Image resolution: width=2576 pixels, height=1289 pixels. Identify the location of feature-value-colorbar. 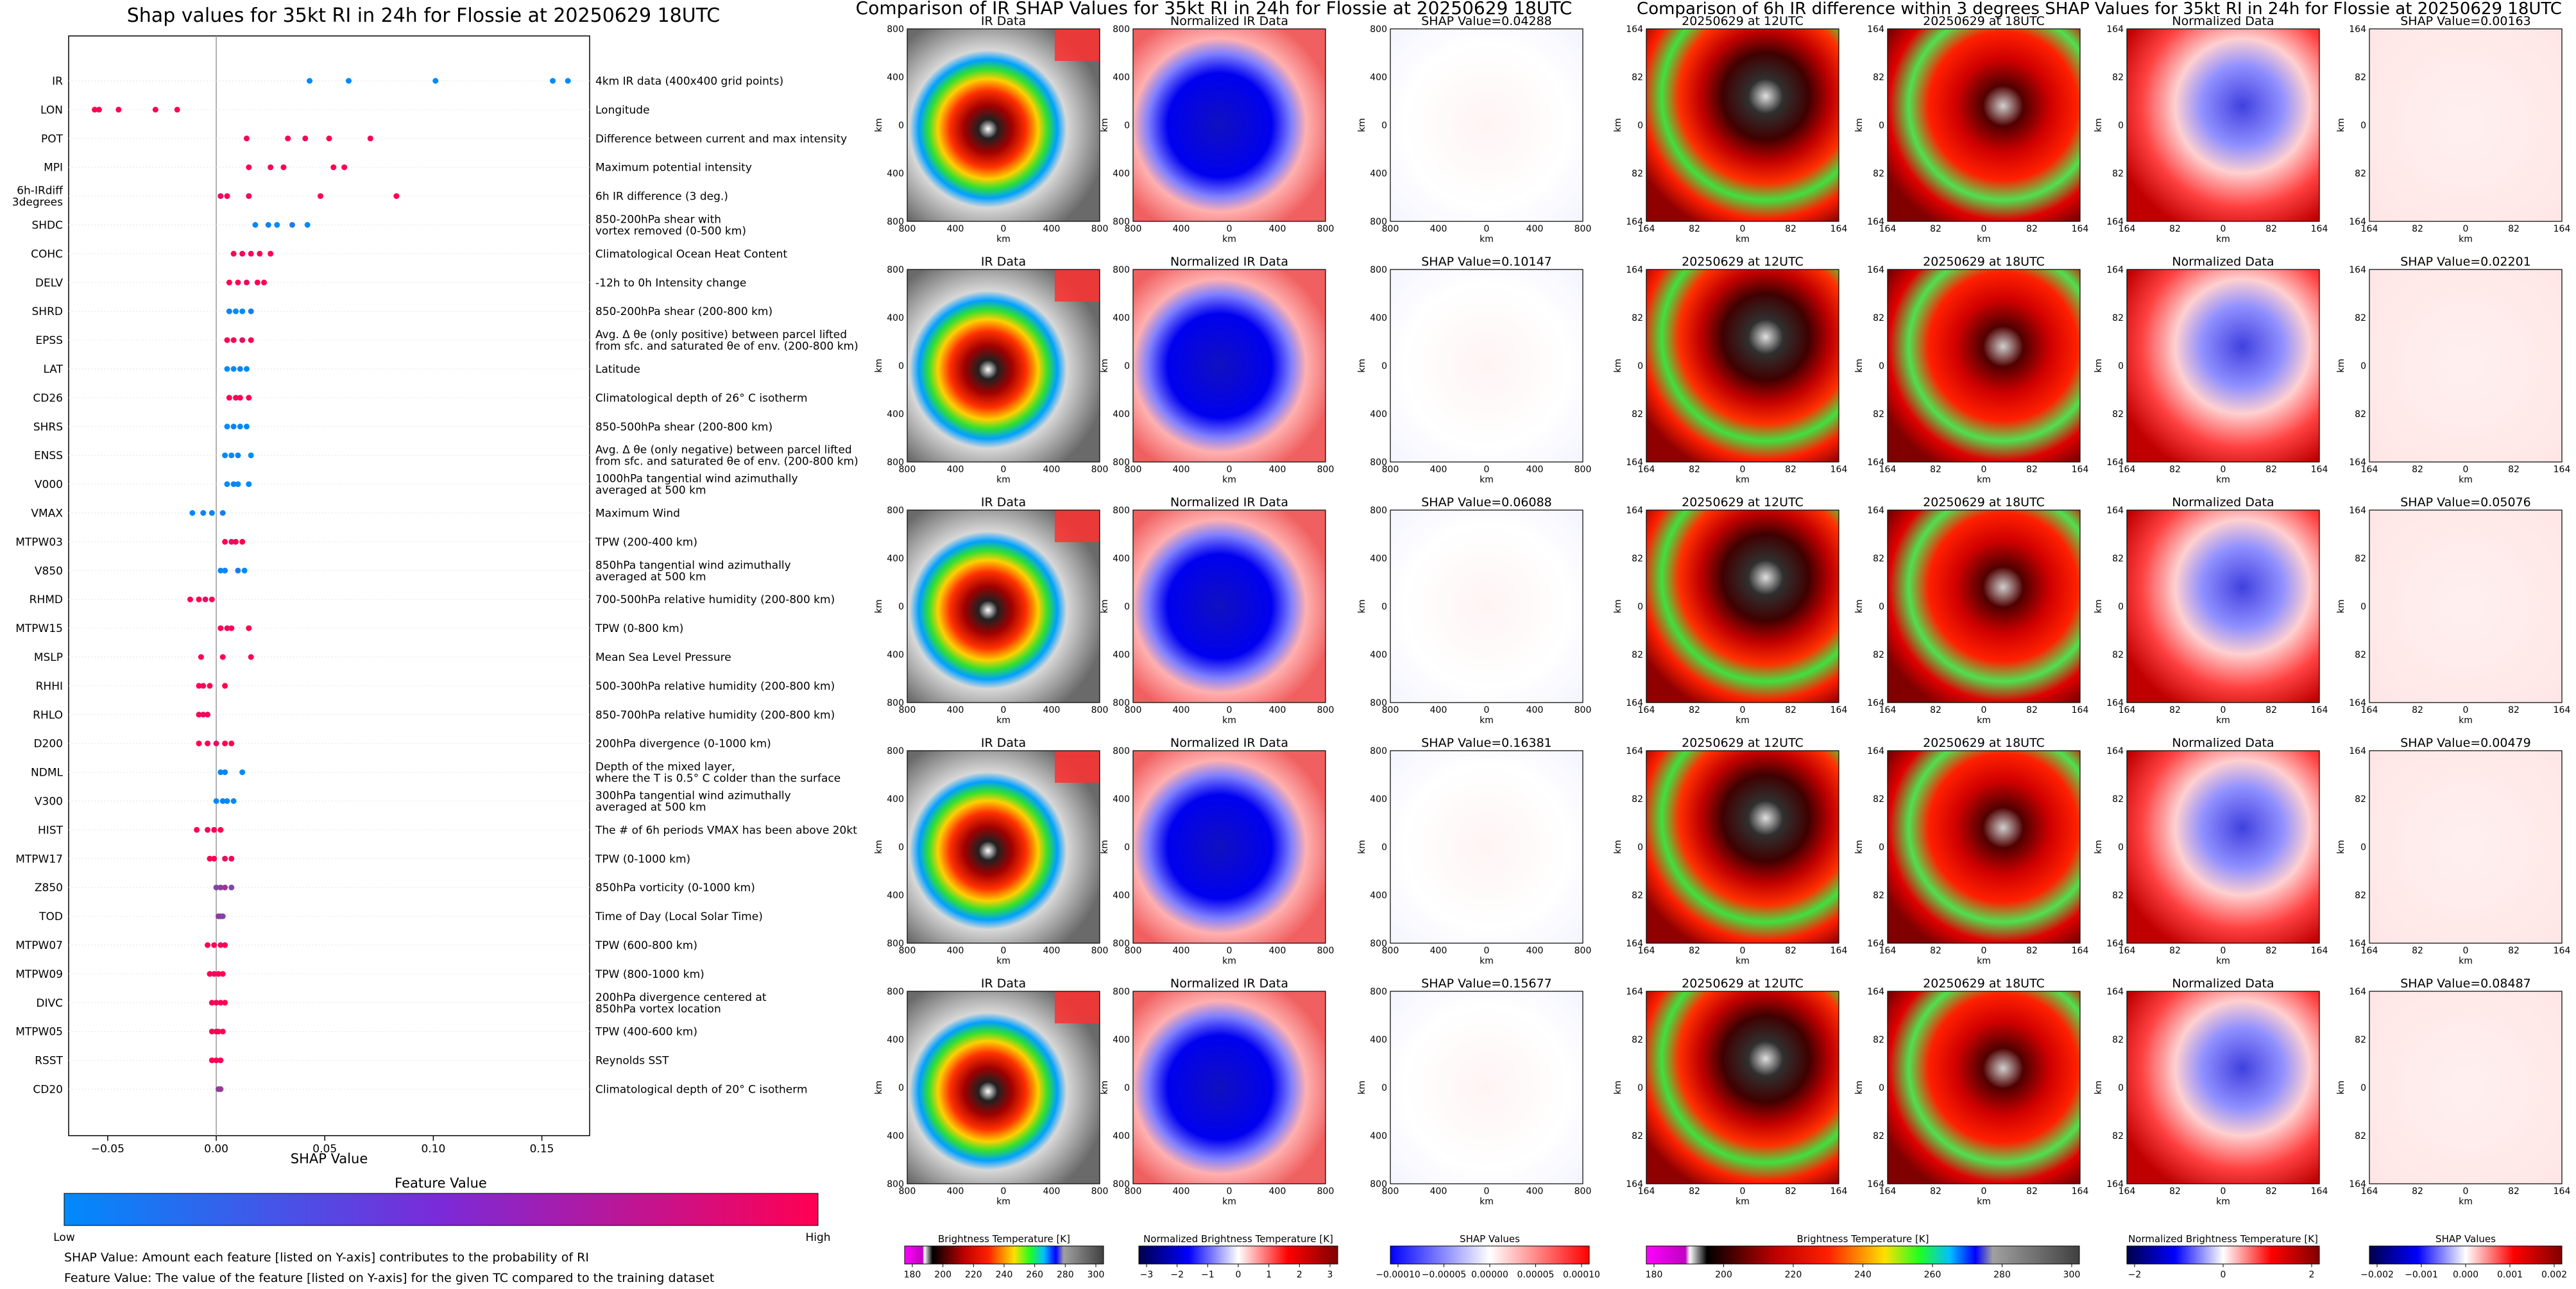
(441, 1209).